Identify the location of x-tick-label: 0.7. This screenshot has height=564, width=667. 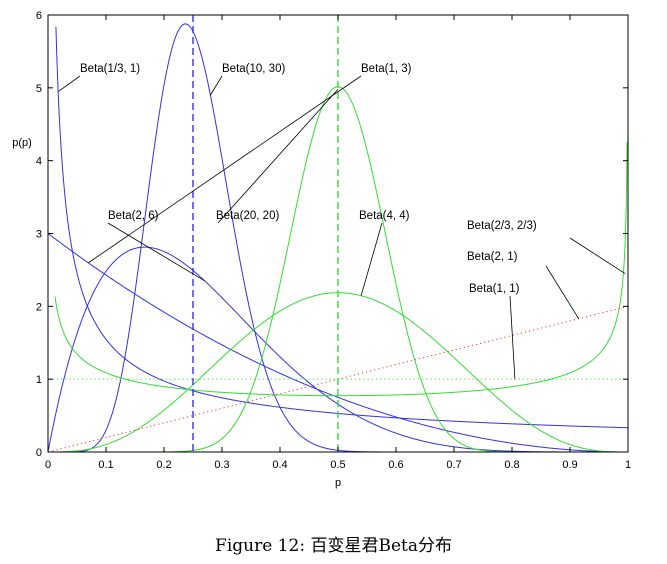
(453, 465).